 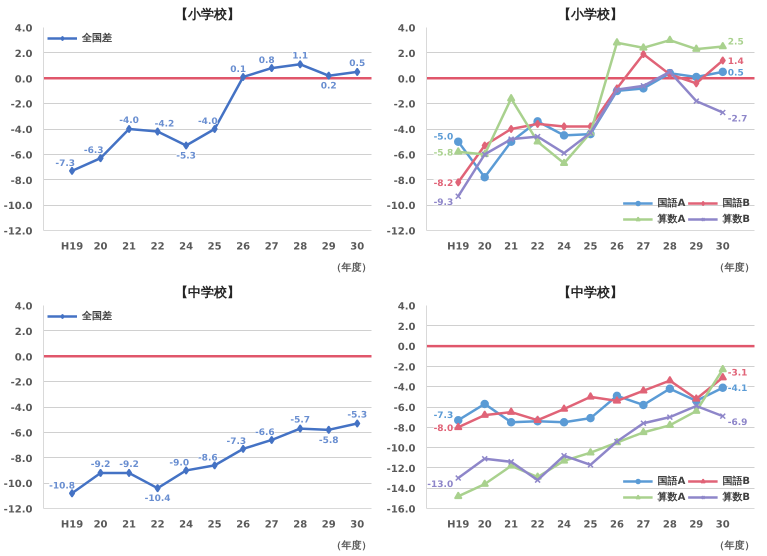 What do you see at coordinates (590, 292) in the screenshot?
I see `chart-title: 【中学校】` at bounding box center [590, 292].